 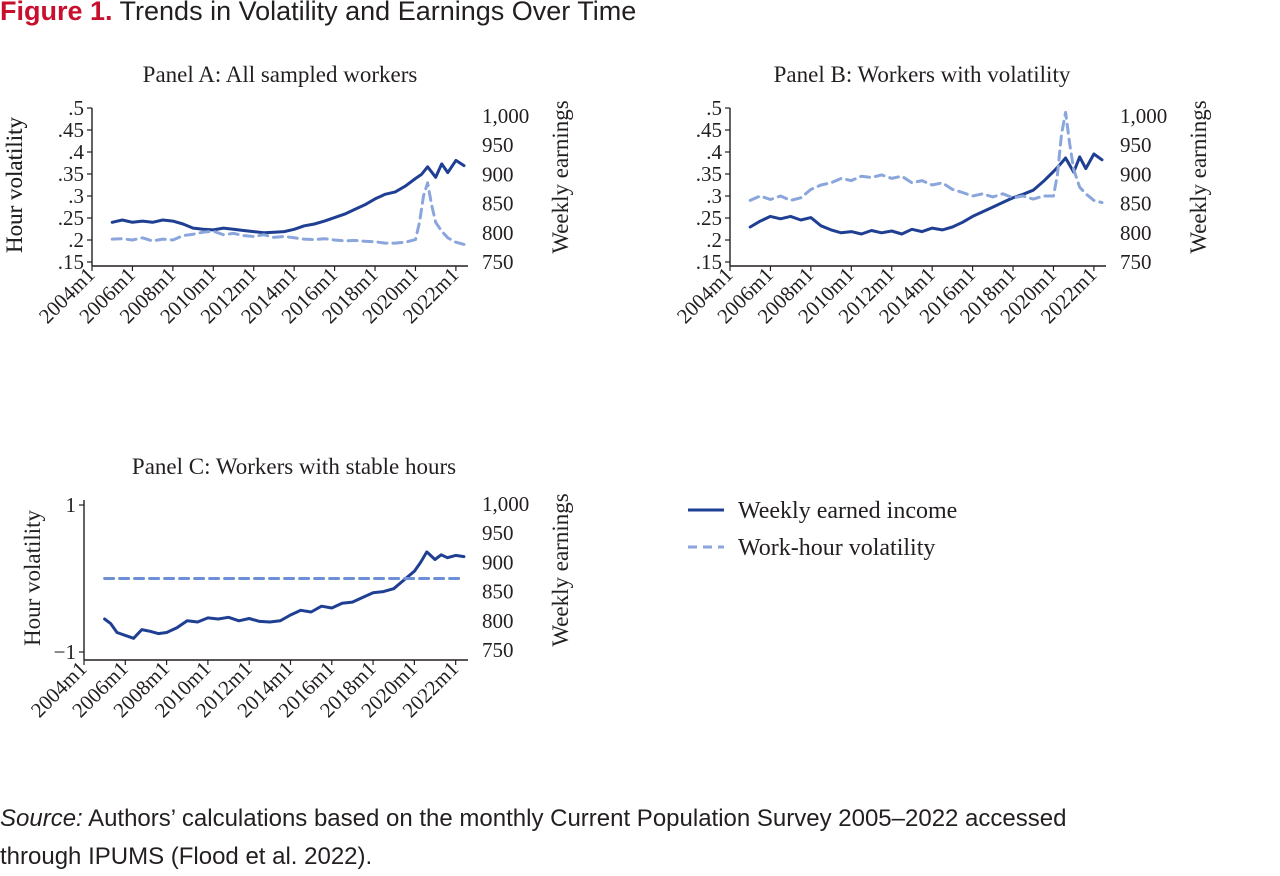 I want to click on panel-title: Panel B: Workers with volatility, so click(x=922, y=74).